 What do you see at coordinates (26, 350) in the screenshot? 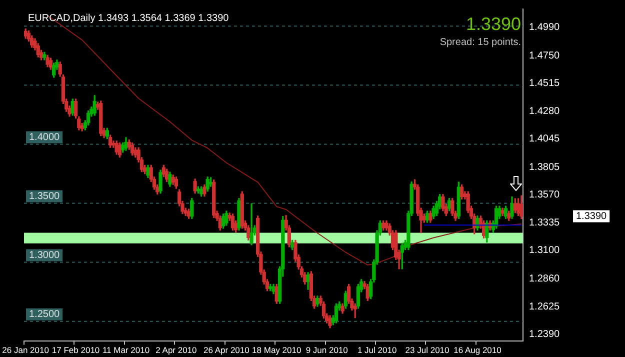
I see `x-tick-label: 26 Jan 2010` at bounding box center [26, 350].